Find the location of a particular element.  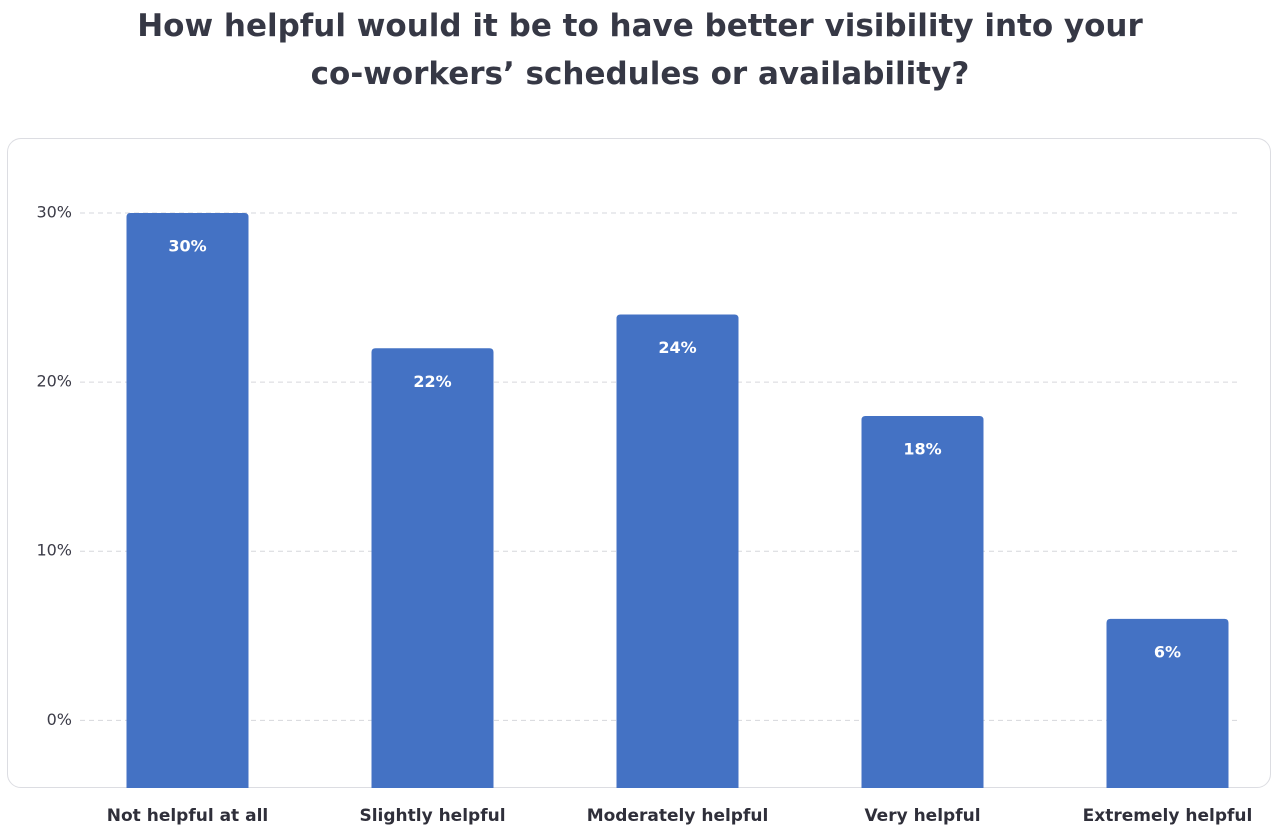

x-tick-label: Moderately helpful is located at coordinates (678, 816).